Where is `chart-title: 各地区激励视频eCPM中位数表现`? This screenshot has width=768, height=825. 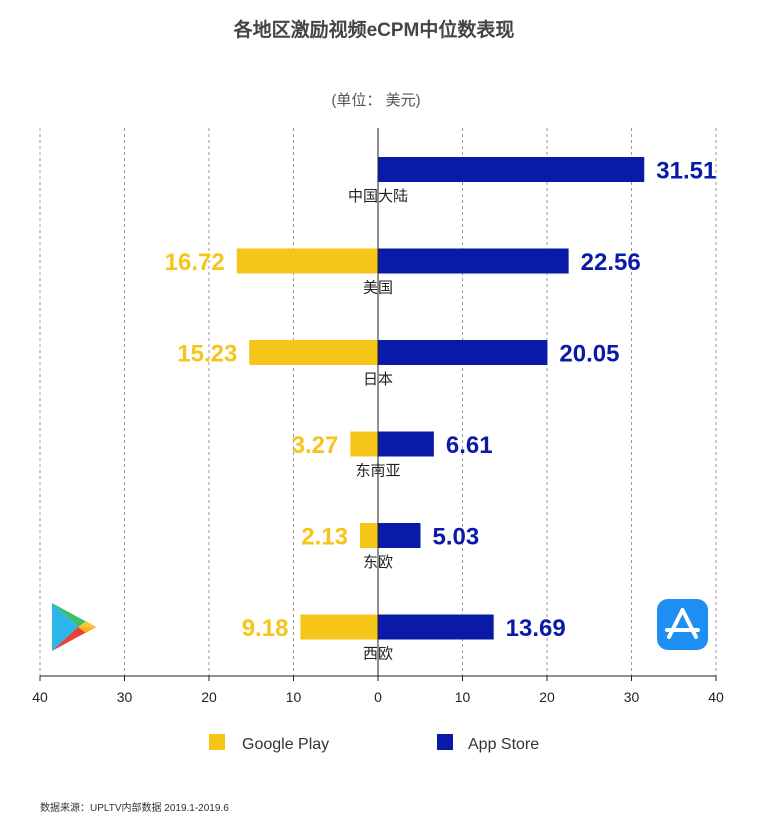
chart-title: 各地区激励视频eCPM中位数表现 is located at coordinates (374, 29).